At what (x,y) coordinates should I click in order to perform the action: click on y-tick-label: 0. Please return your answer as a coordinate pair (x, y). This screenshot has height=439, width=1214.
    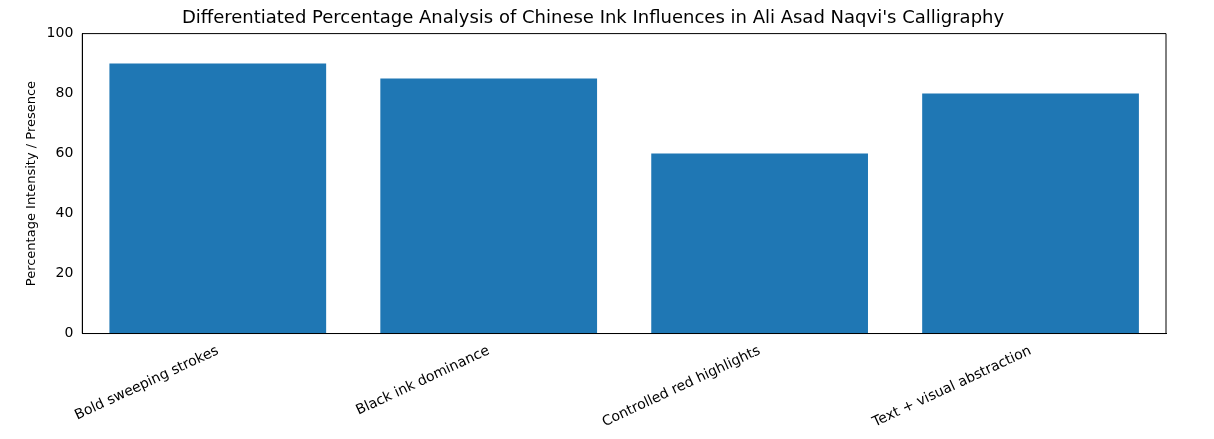
    Looking at the image, I should click on (69, 332).